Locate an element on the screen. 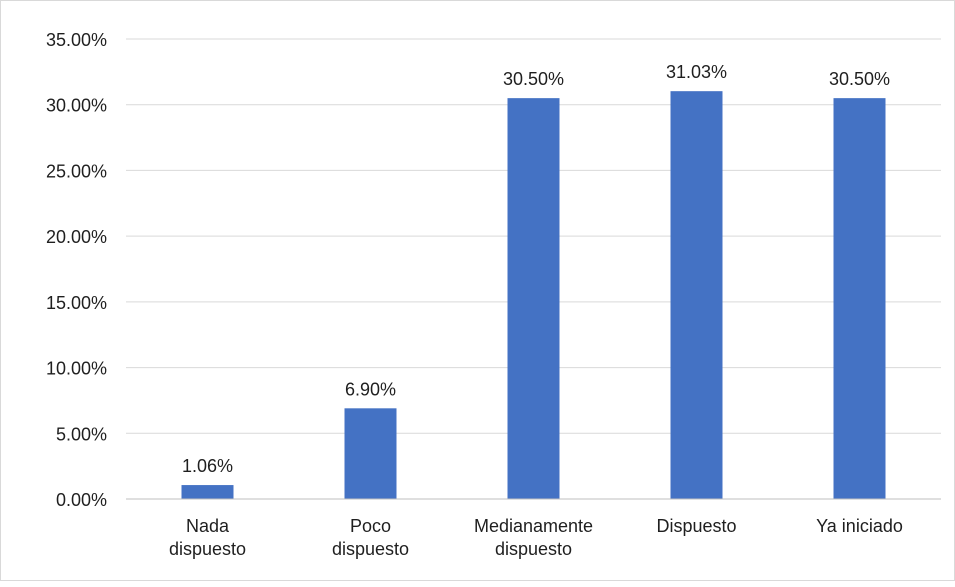  x-tick-label-line: Ya iniciado is located at coordinates (859, 526).